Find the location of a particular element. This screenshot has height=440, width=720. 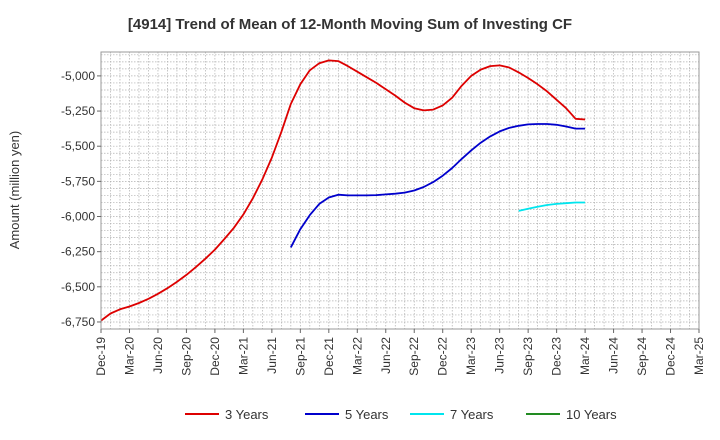

x-tick-label: Mar-24 is located at coordinates (585, 356).